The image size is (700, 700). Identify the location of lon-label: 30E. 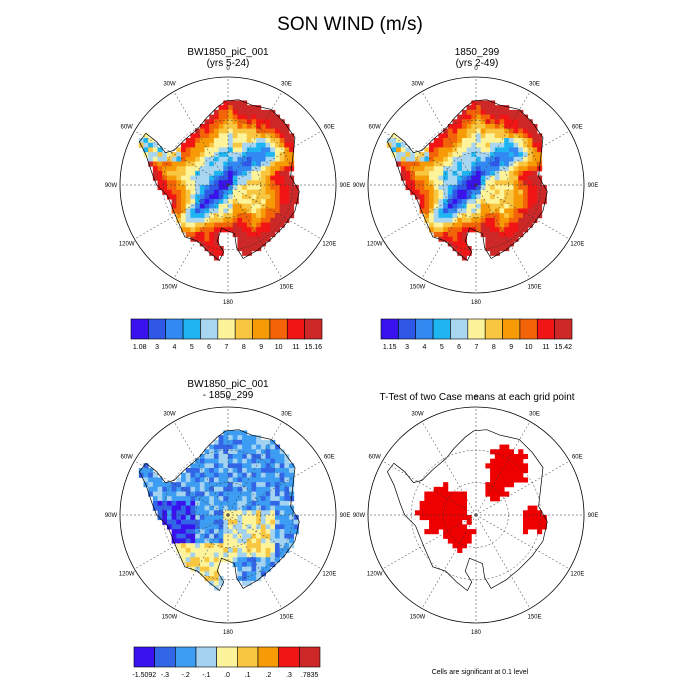
(534, 415).